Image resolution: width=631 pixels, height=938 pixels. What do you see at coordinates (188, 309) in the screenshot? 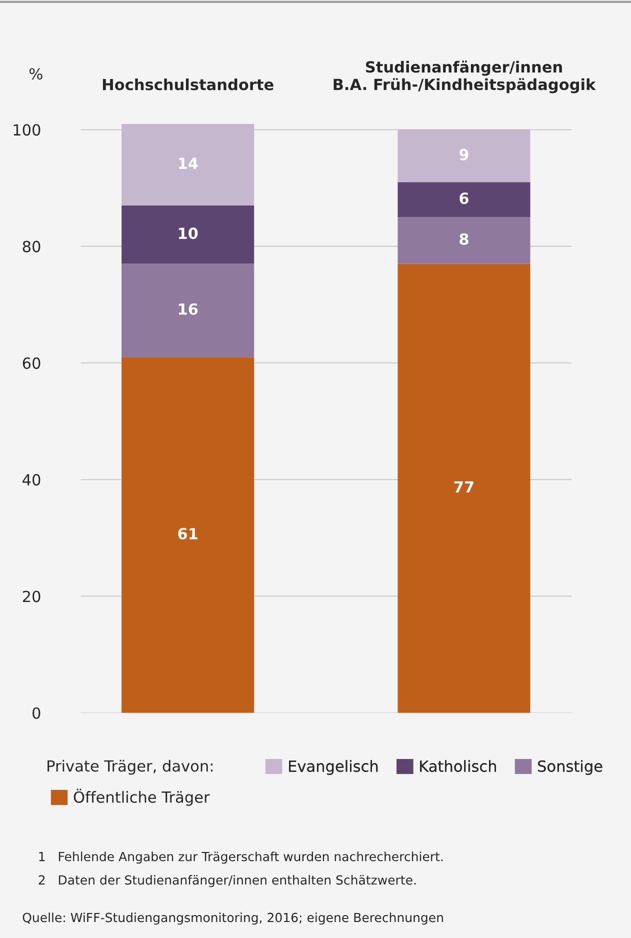
I see `data-label: 16` at bounding box center [188, 309].